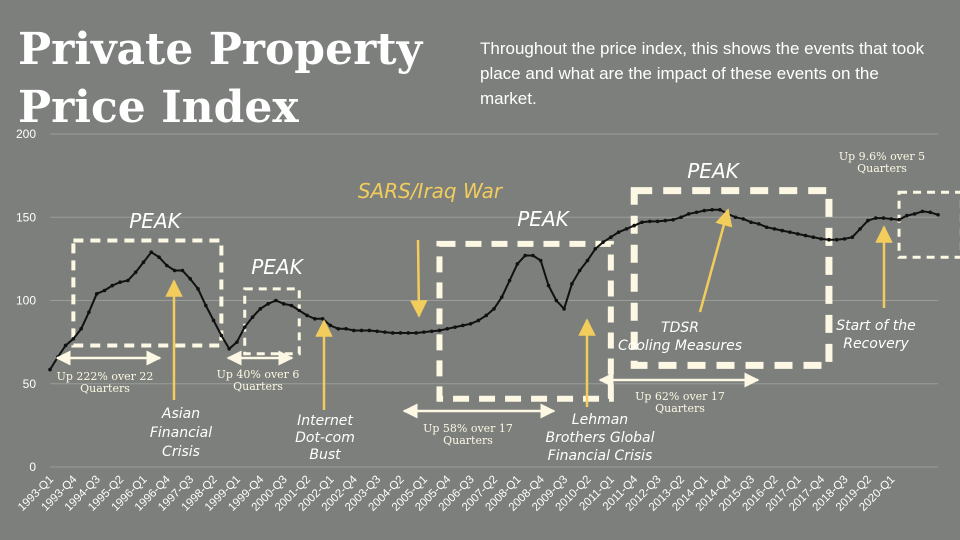 This screenshot has width=960, height=540. What do you see at coordinates (30, 384) in the screenshot?
I see `y-tick-label: 50` at bounding box center [30, 384].